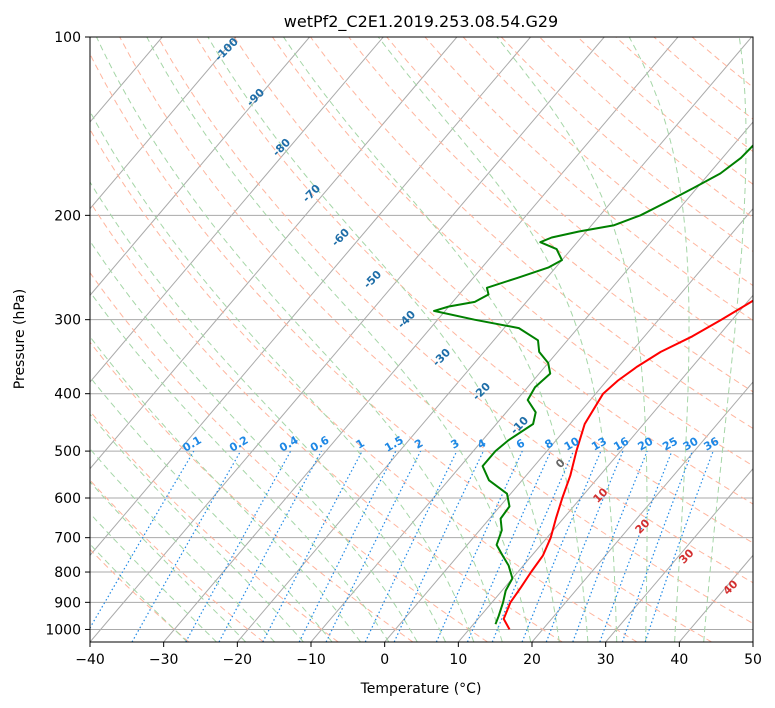 The height and width of the screenshot is (708, 775). Describe the element at coordinates (481, 391) in the screenshot. I see `dry-adiabat-label: -20` at that location.